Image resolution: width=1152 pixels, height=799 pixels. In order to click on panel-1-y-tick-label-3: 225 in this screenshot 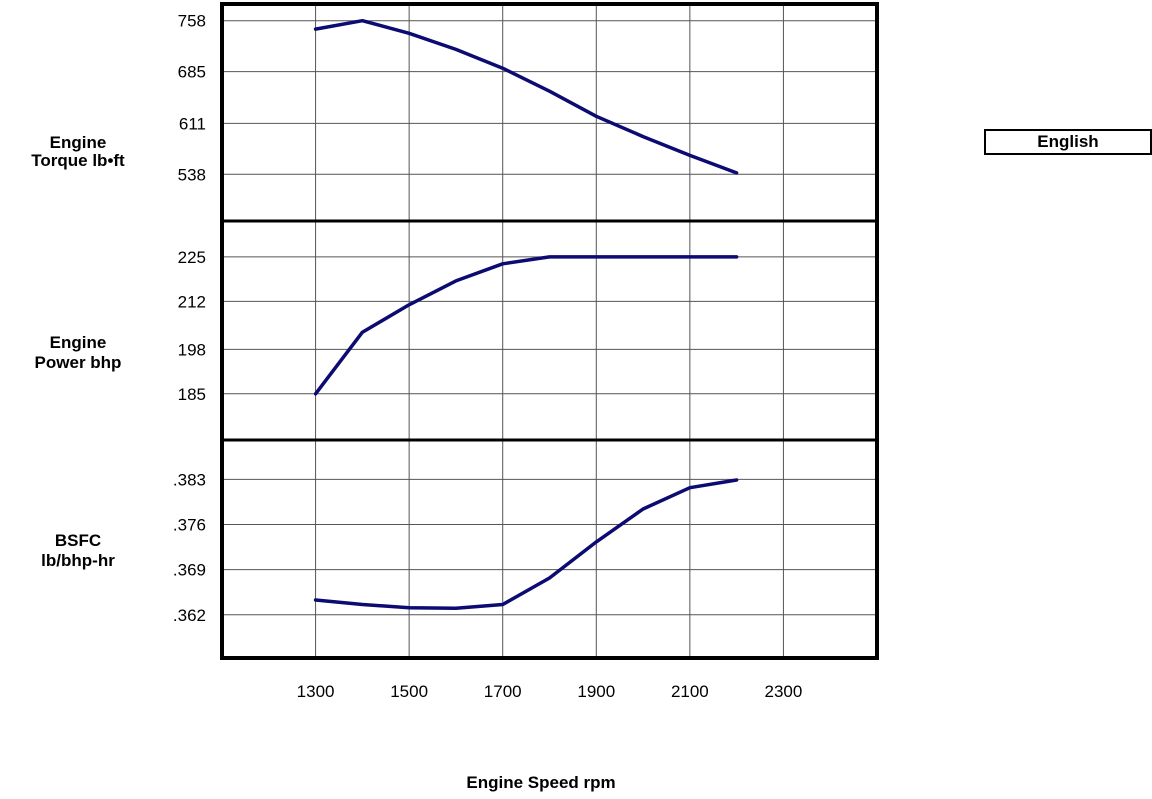, I will do `click(192, 257)`.